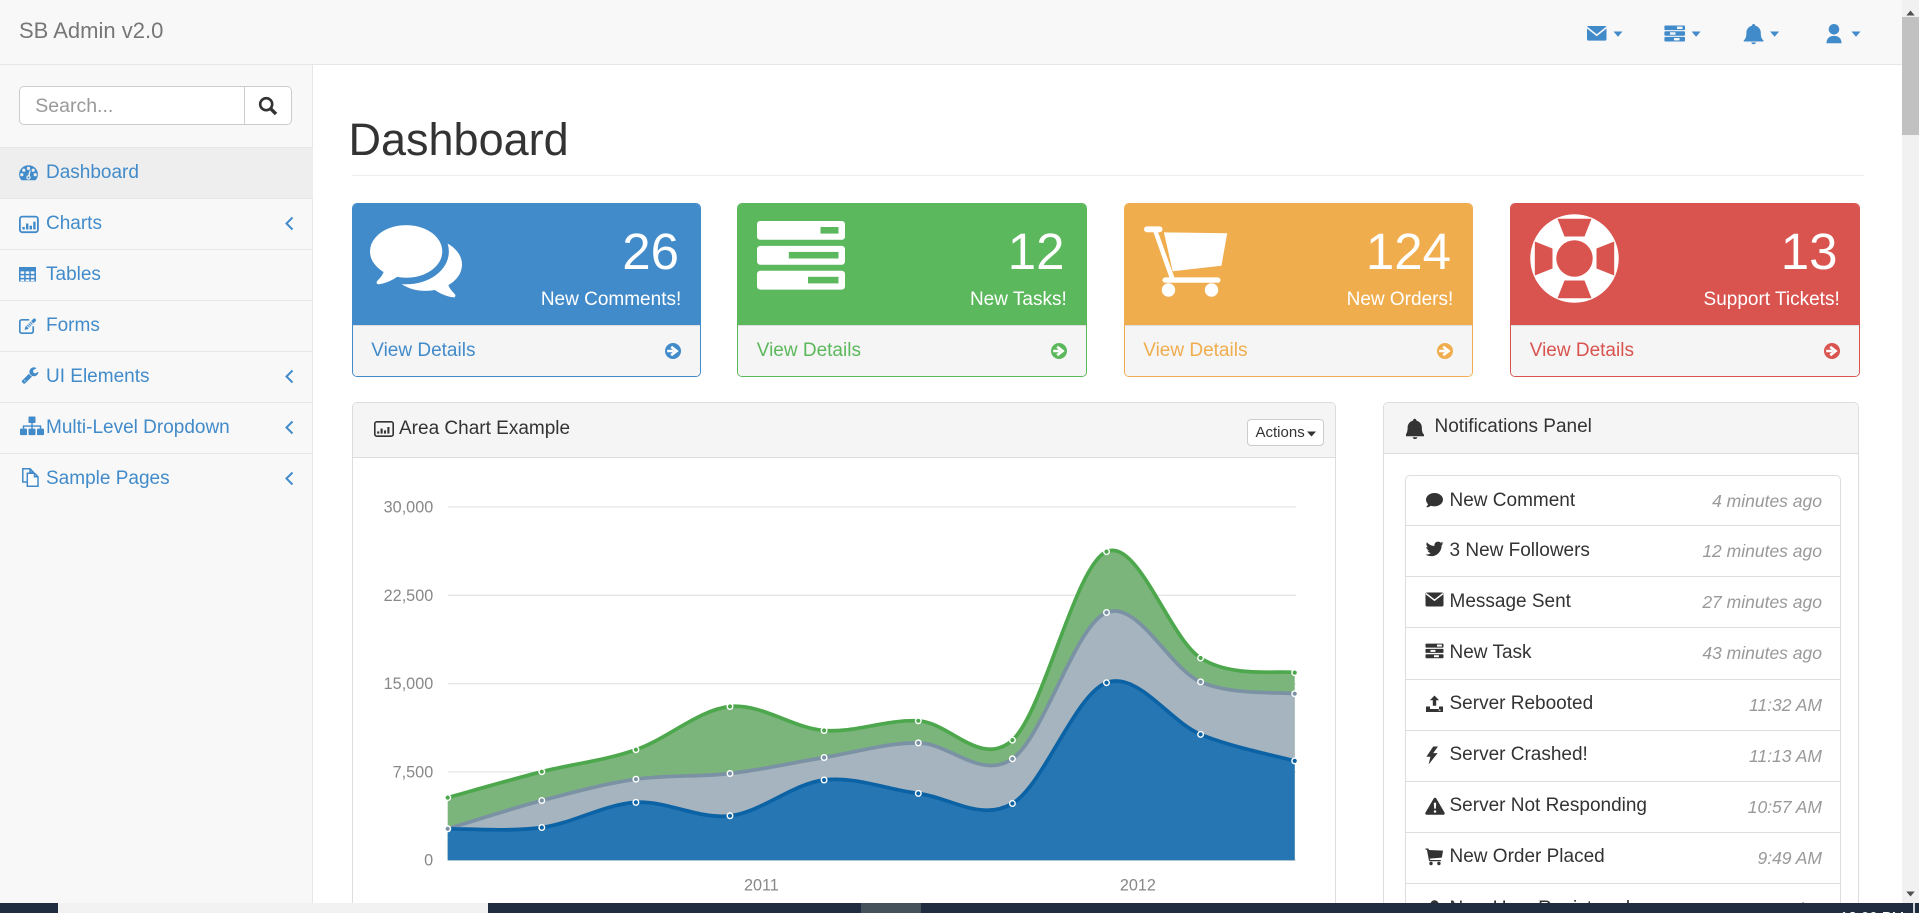 This screenshot has width=1919, height=913. I want to click on svg-text: 22,500, so click(408, 596).